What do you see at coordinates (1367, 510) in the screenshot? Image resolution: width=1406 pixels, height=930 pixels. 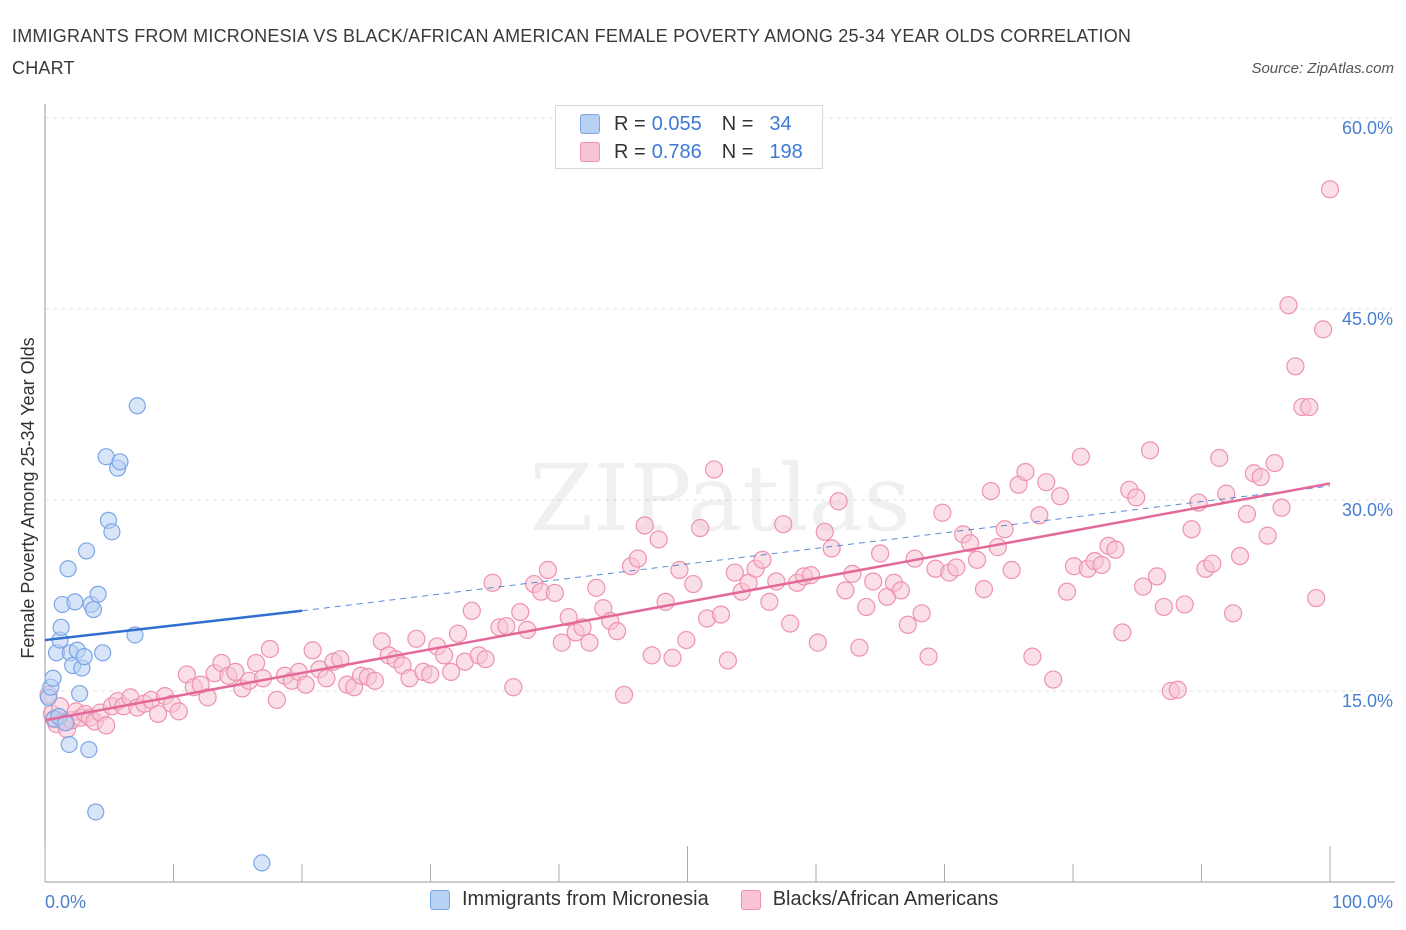 I see `y-tick-label: 30.0%` at bounding box center [1367, 510].